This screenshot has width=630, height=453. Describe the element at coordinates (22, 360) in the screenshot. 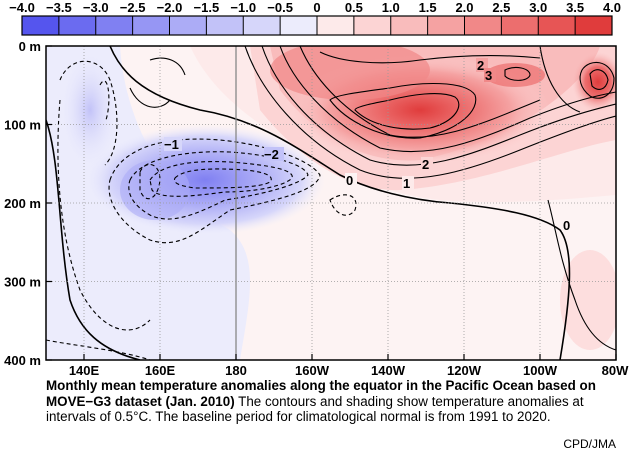

I see `y-tick-label: 400 m` at that location.